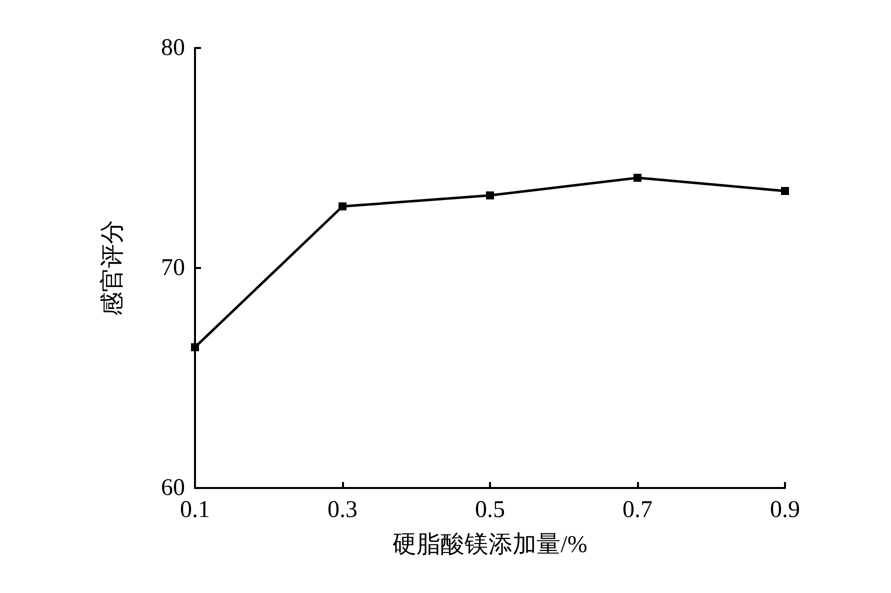 This screenshot has width=891, height=593. I want to click on x-tick-label: 0.3, so click(343, 510).